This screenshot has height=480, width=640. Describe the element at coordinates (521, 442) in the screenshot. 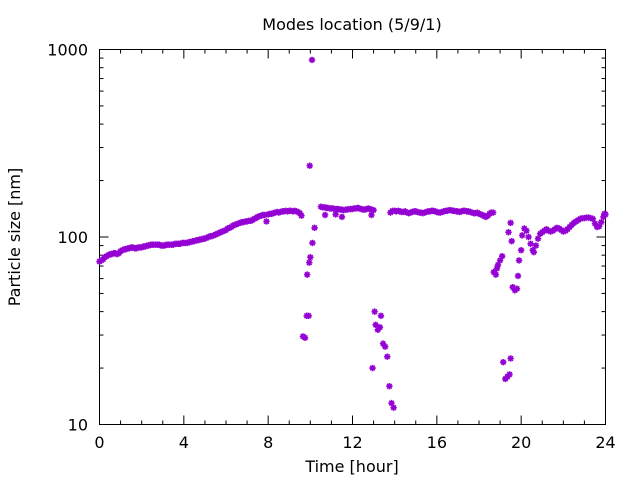

I see `x-tick-label: 20` at that location.